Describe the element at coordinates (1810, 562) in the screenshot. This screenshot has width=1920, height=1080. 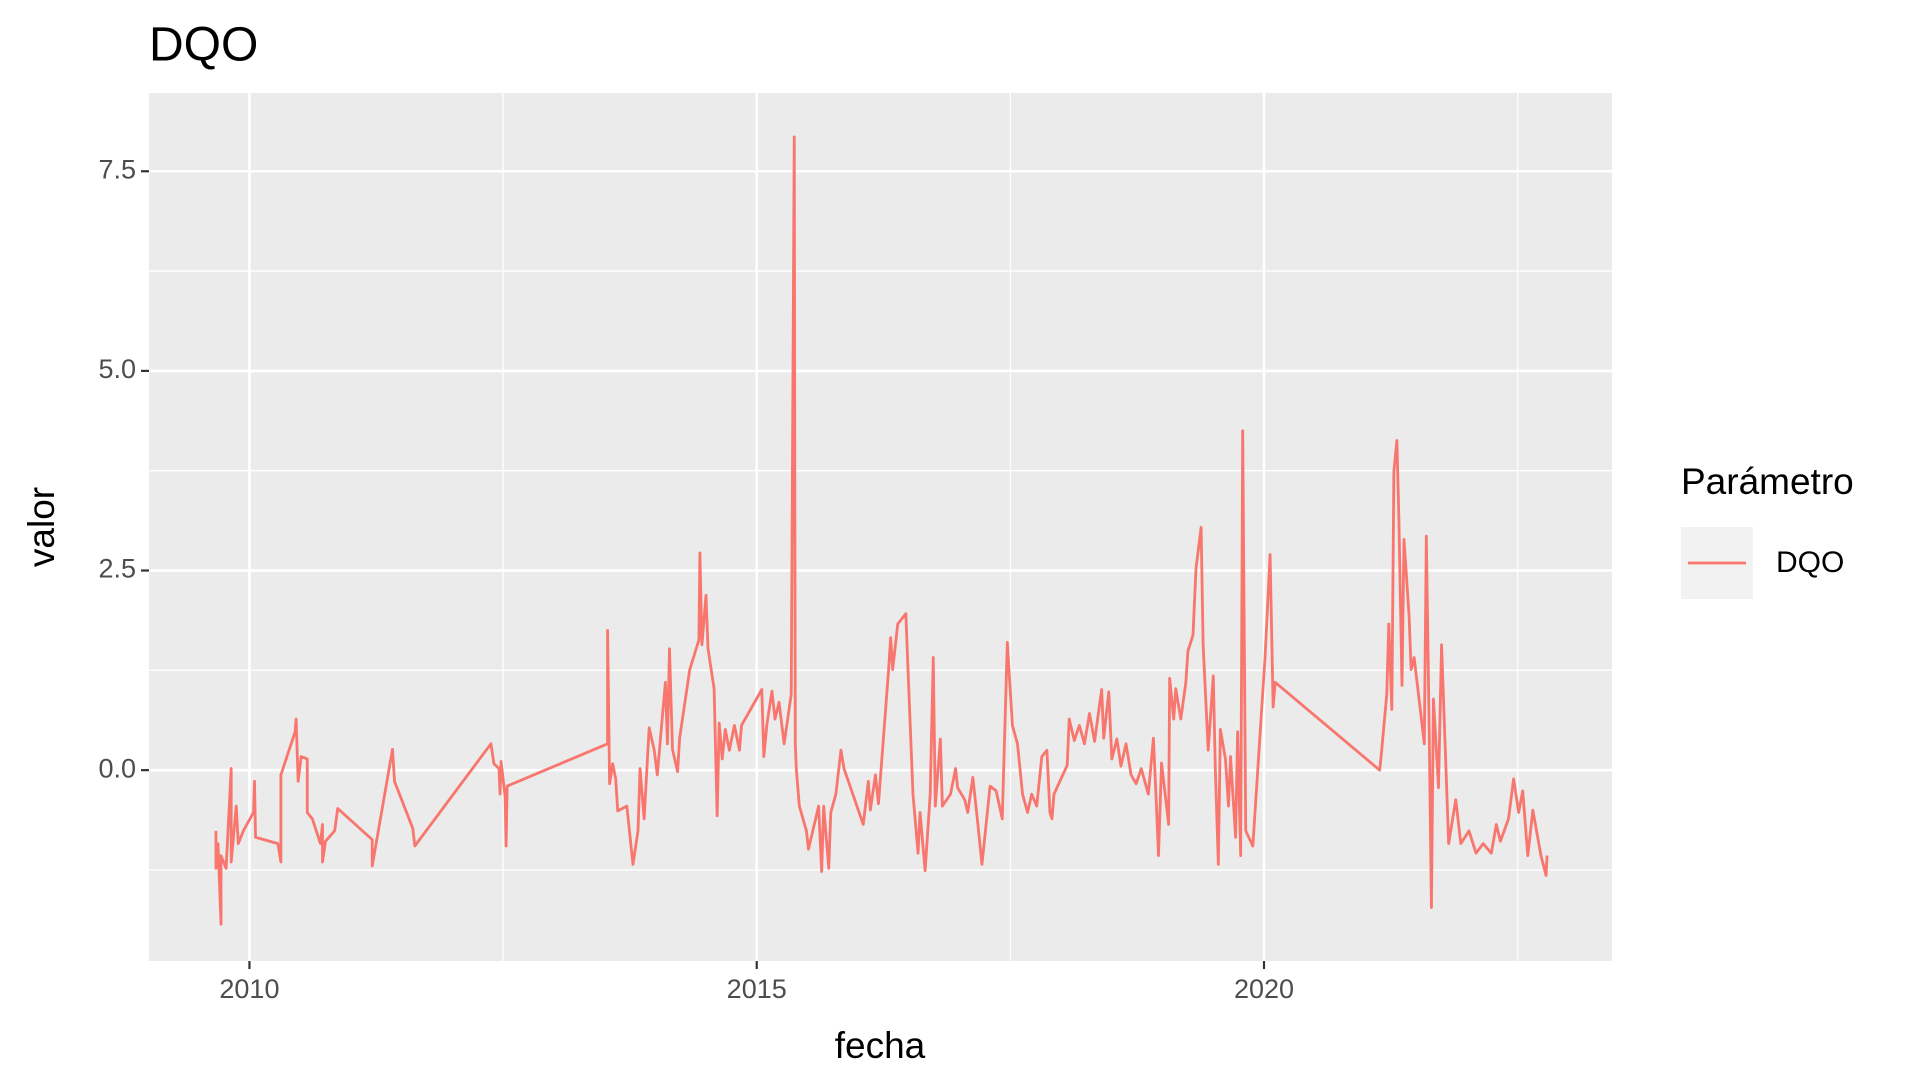
I see `legend-label: DQO` at that location.